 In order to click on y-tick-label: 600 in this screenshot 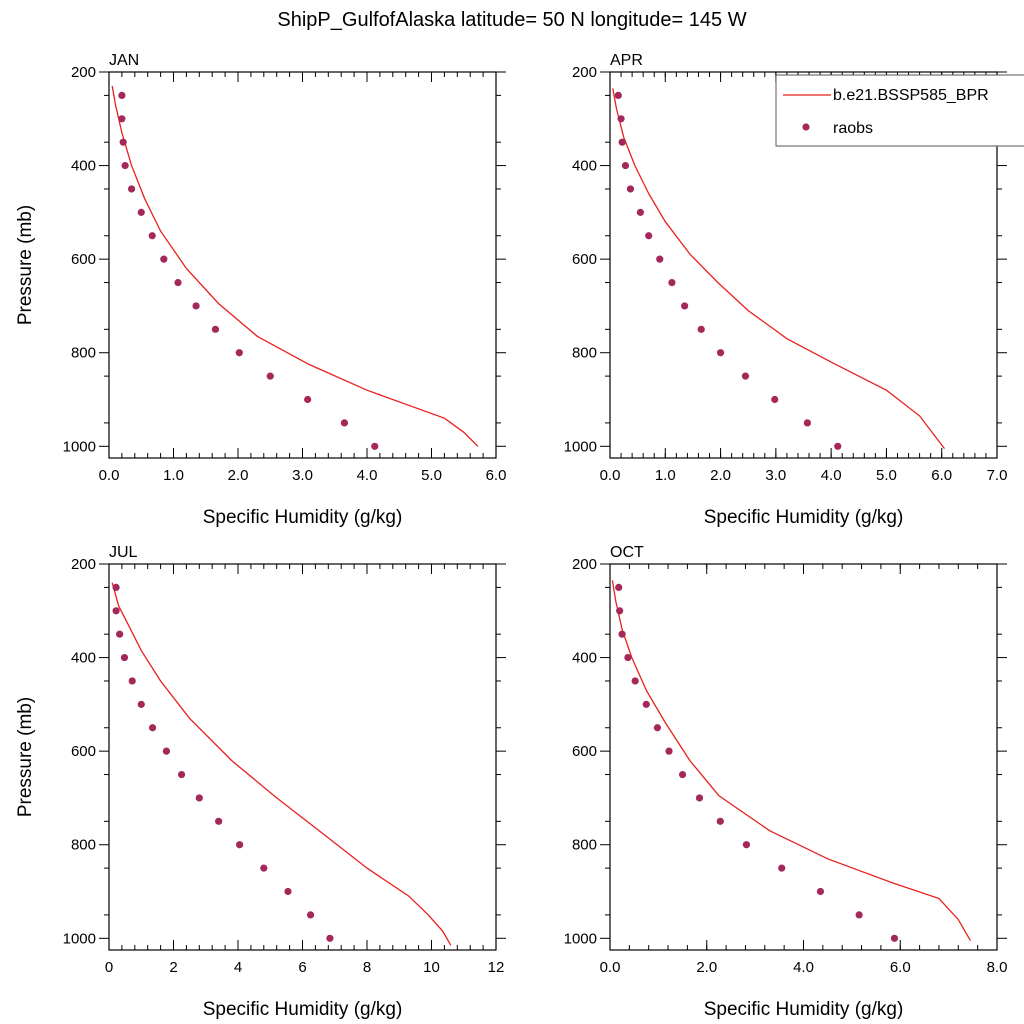, I will do `click(584, 259)`.